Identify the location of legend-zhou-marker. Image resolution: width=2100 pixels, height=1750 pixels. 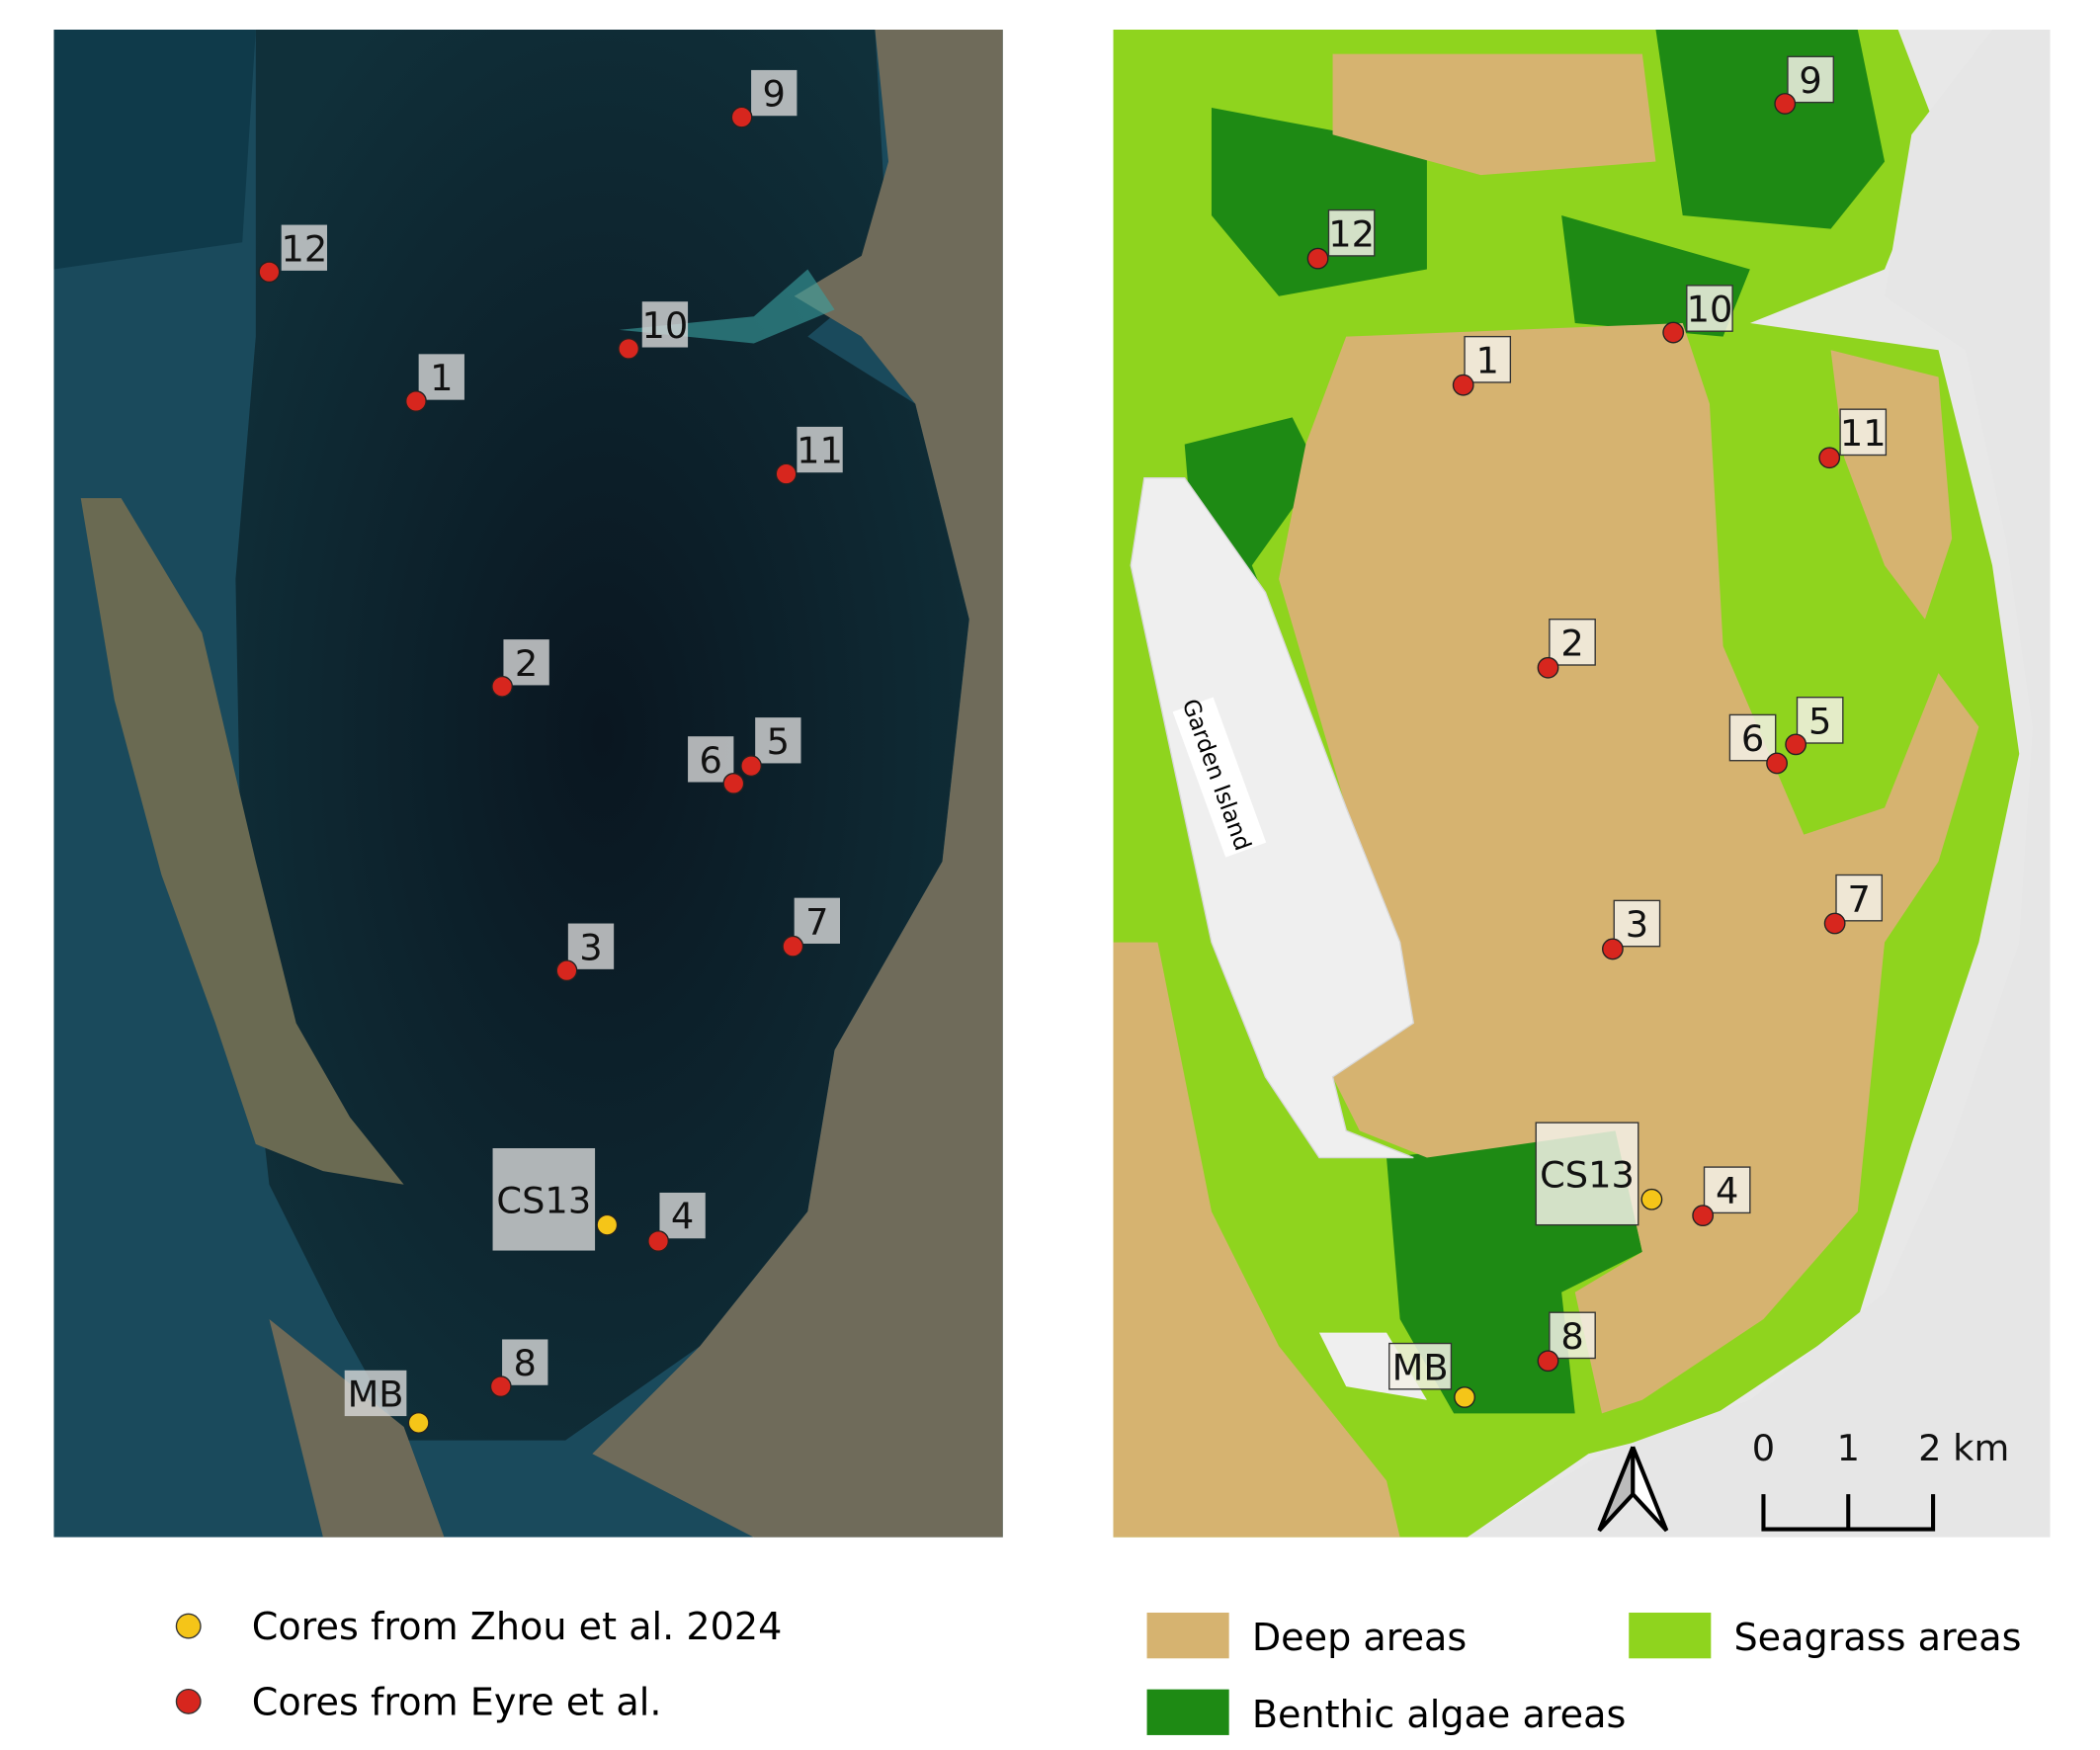
(188, 1626).